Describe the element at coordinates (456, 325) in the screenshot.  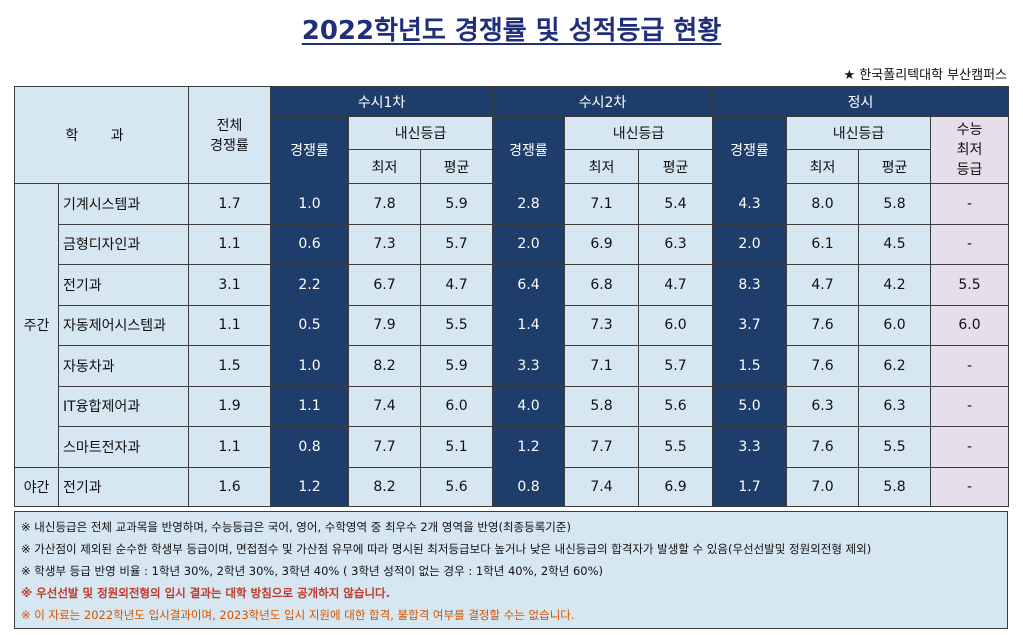
I see `cell-s1avg: 5.5` at that location.